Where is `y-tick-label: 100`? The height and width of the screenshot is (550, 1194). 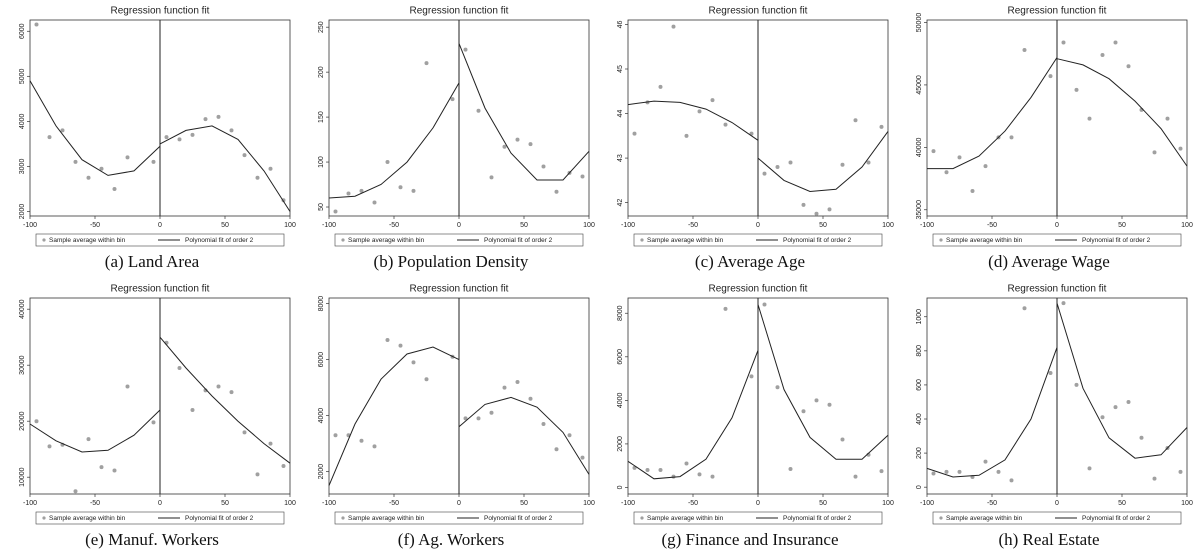 y-tick-label: 100 is located at coordinates (321, 162).